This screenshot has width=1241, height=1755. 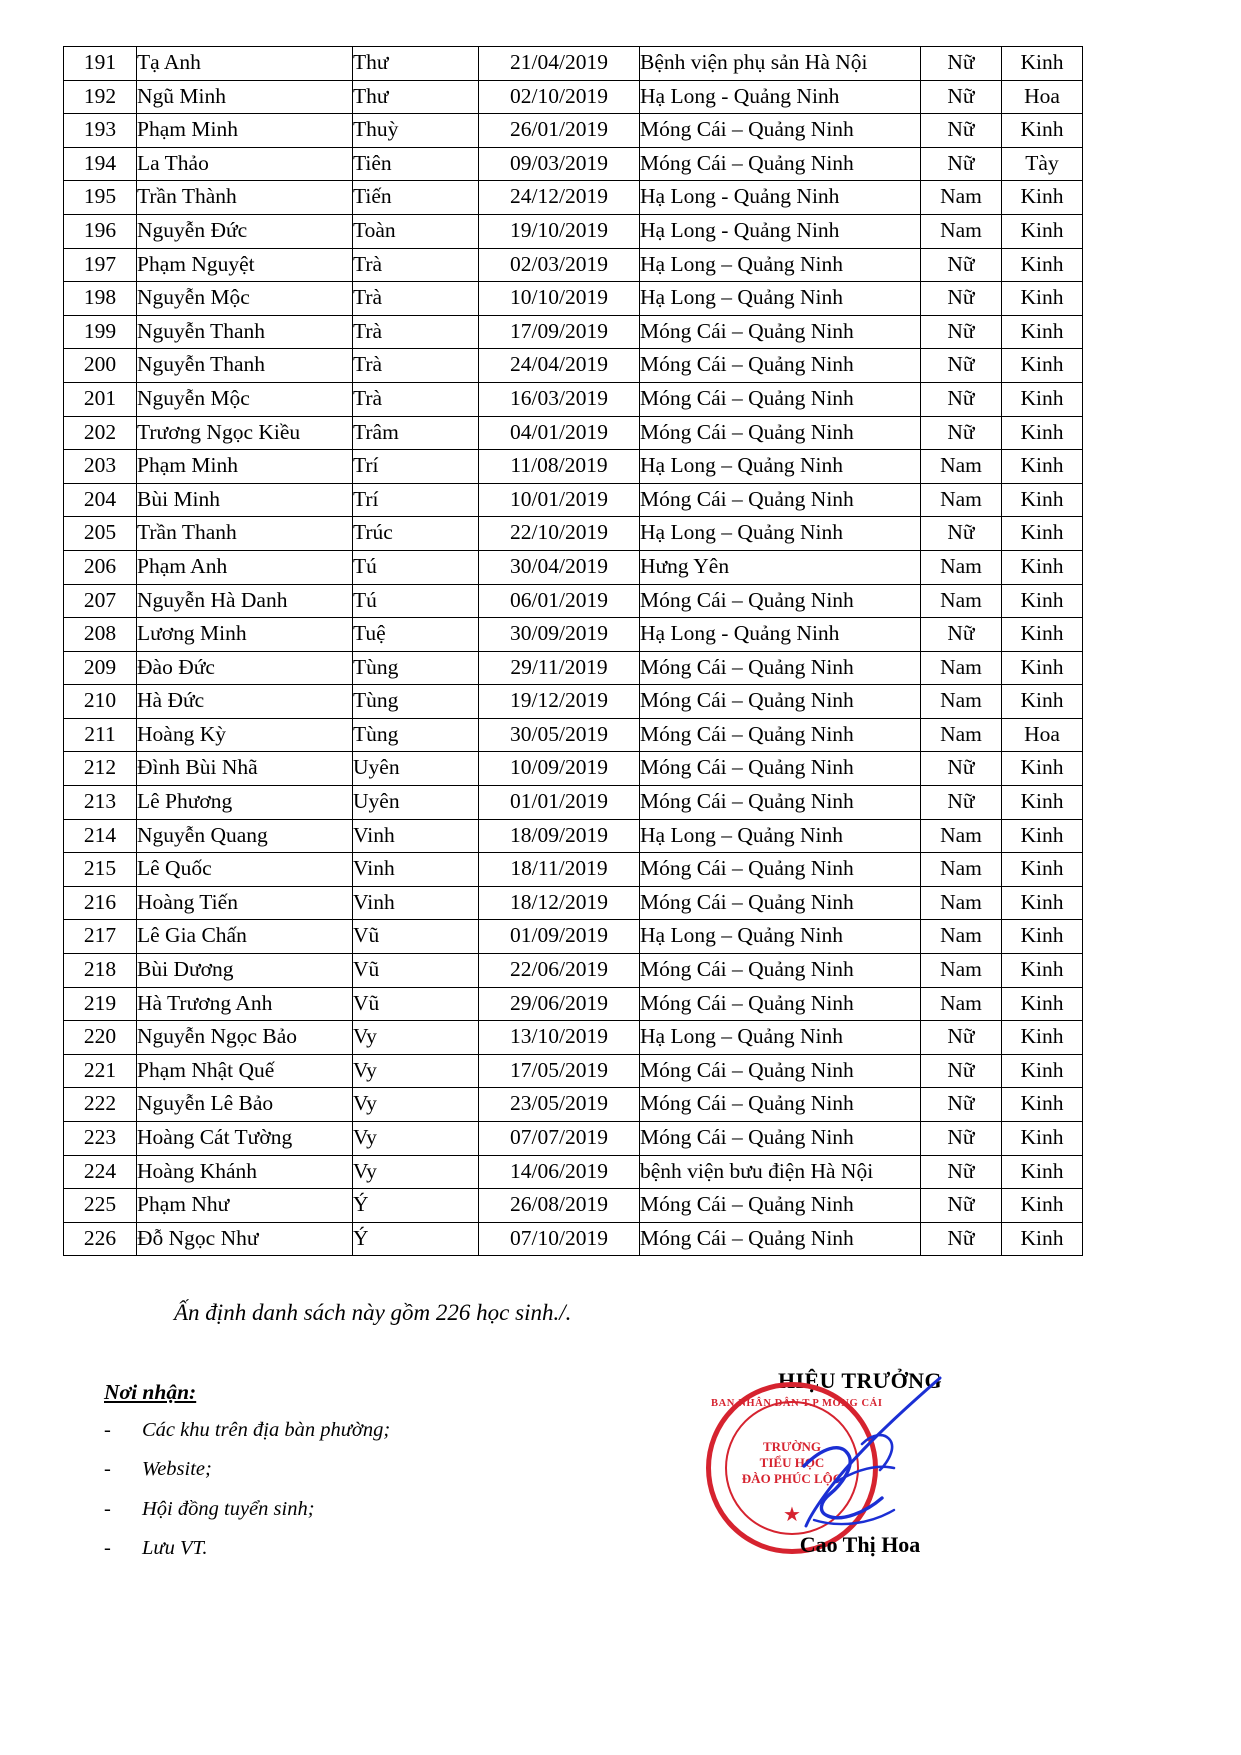 What do you see at coordinates (559, 63) in the screenshot?
I see `cell-ngay-sinh: 21/04/2019` at bounding box center [559, 63].